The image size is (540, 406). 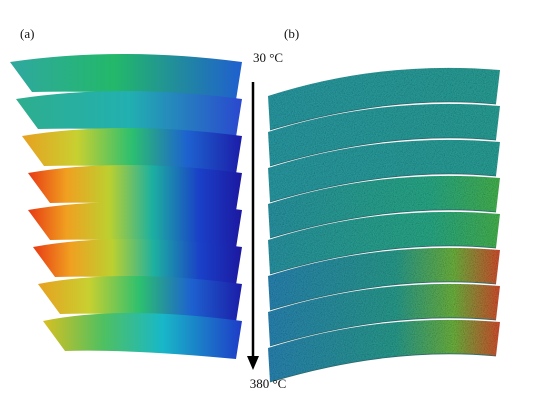 I want to click on panel-label: (b), so click(x=291, y=33).